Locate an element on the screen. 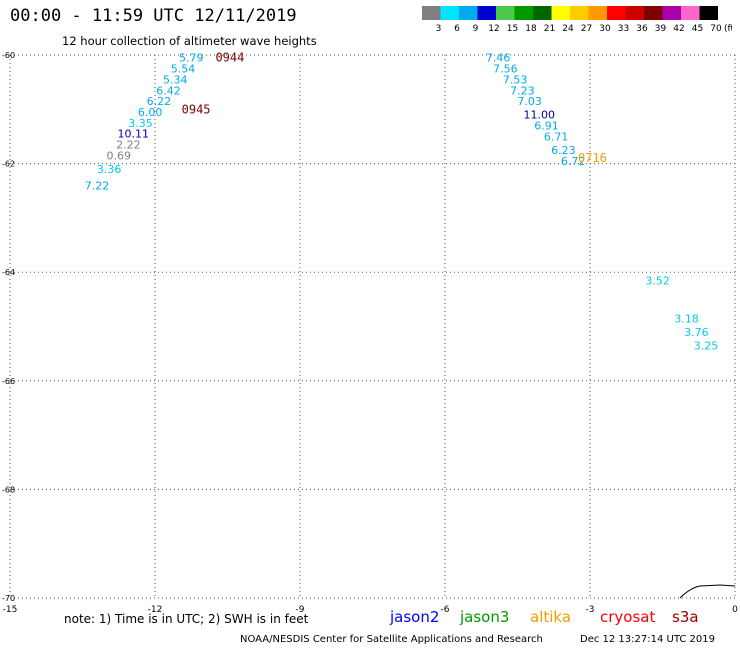 Image resolution: width=740 pixels, height=650 pixels. swh-point-label: 3.25 is located at coordinates (706, 346).